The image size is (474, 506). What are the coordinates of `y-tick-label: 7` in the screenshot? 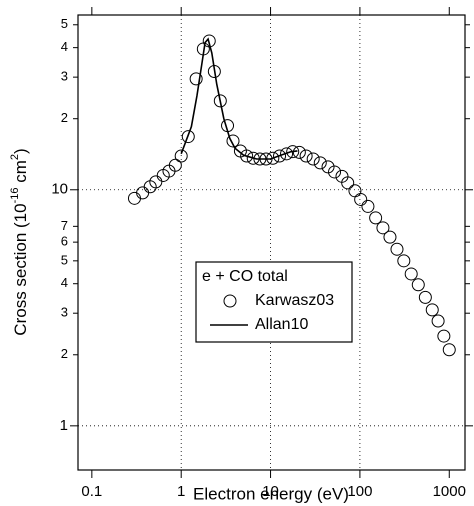 It's located at (64, 225).